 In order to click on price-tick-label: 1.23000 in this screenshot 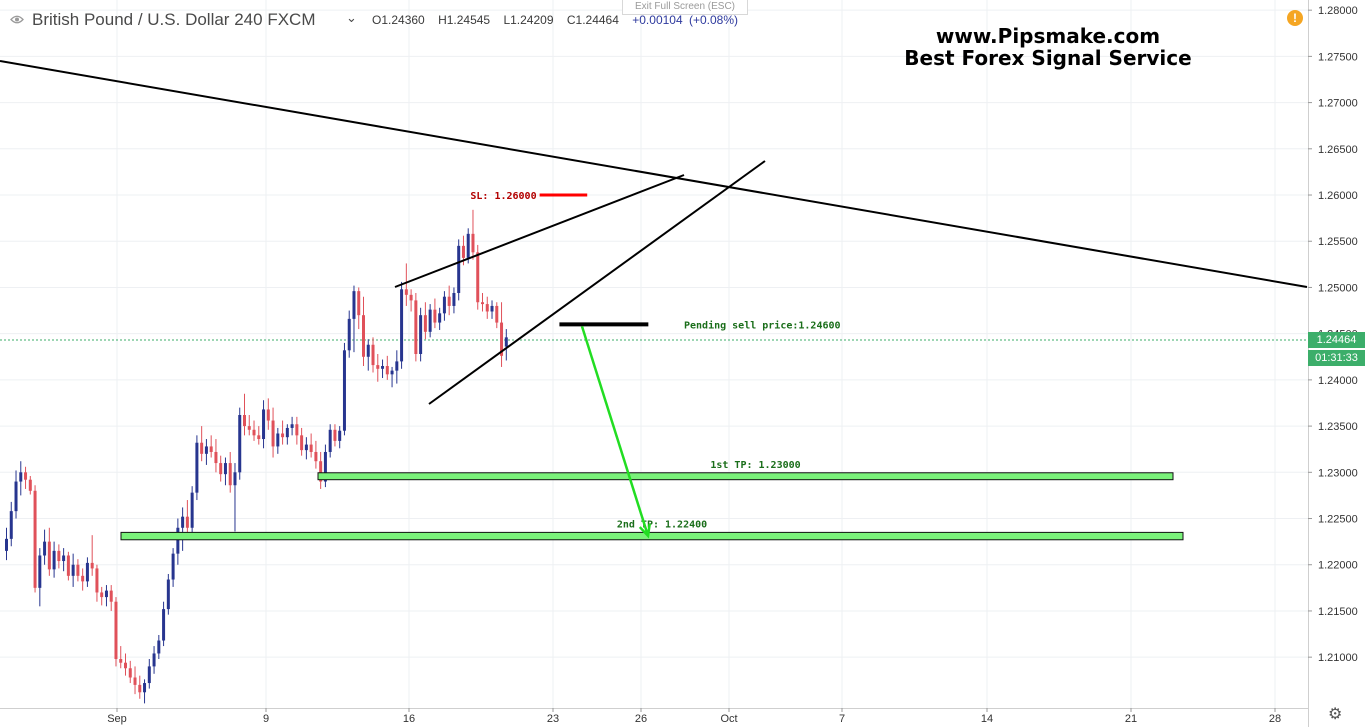, I will do `click(1338, 473)`.